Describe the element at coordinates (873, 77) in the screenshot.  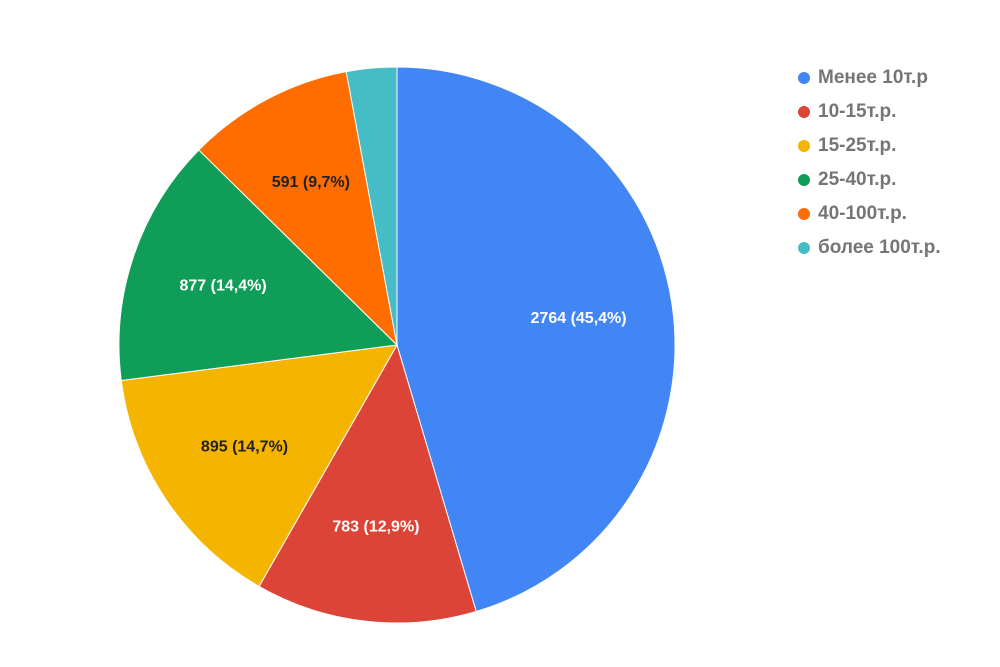
I see `legend-label: Менее 10т.р` at that location.